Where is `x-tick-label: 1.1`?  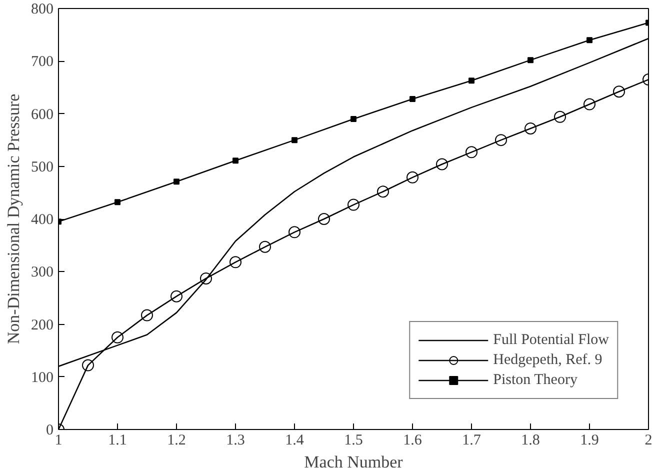
x-tick-label: 1.1 is located at coordinates (117, 440).